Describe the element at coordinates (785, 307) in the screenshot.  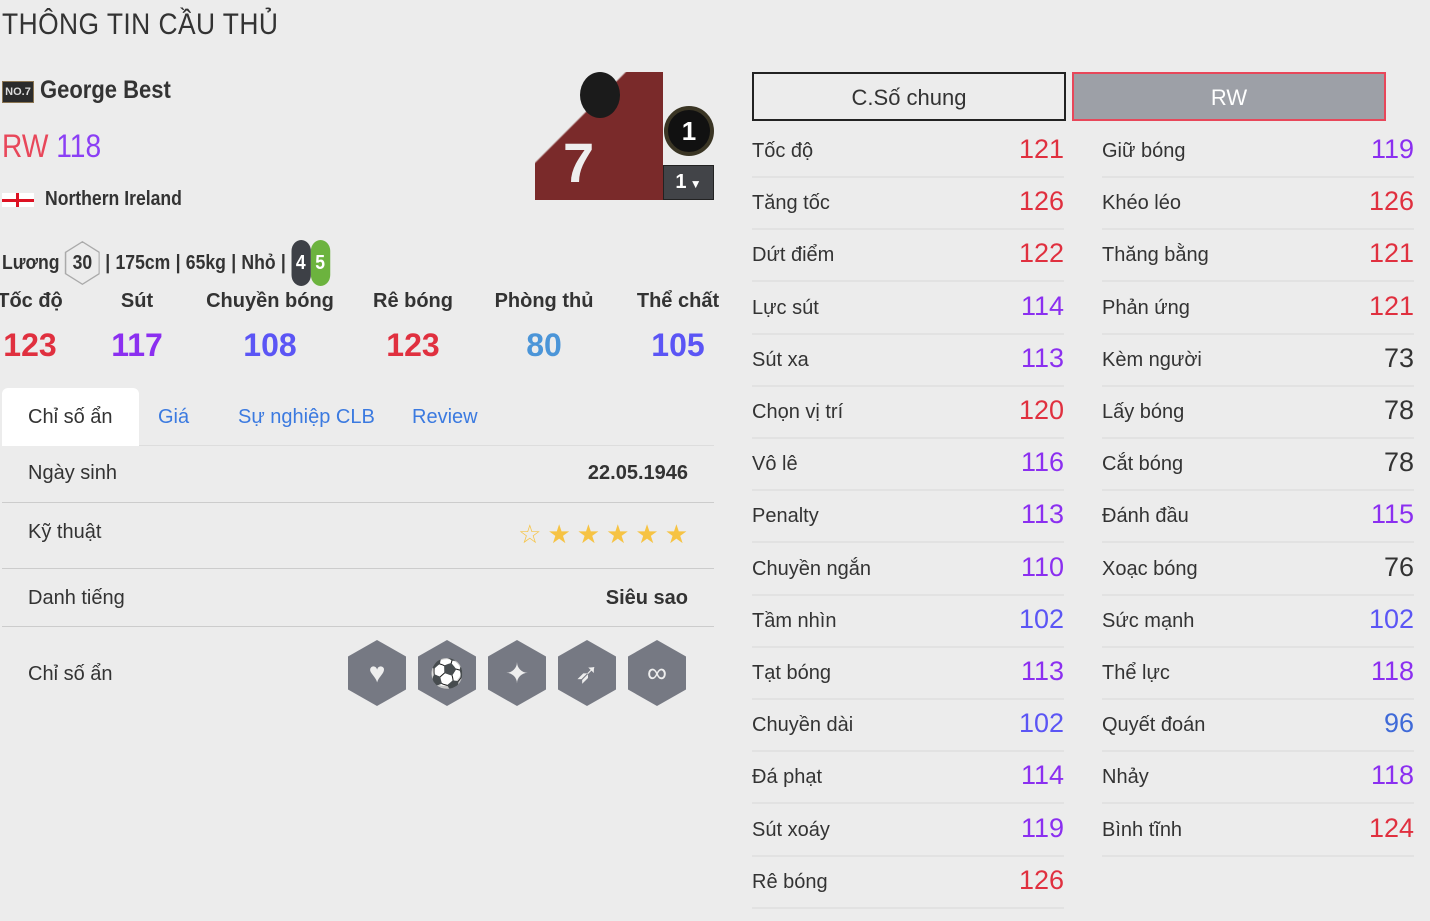
I see `stat-label: Lực sút` at that location.